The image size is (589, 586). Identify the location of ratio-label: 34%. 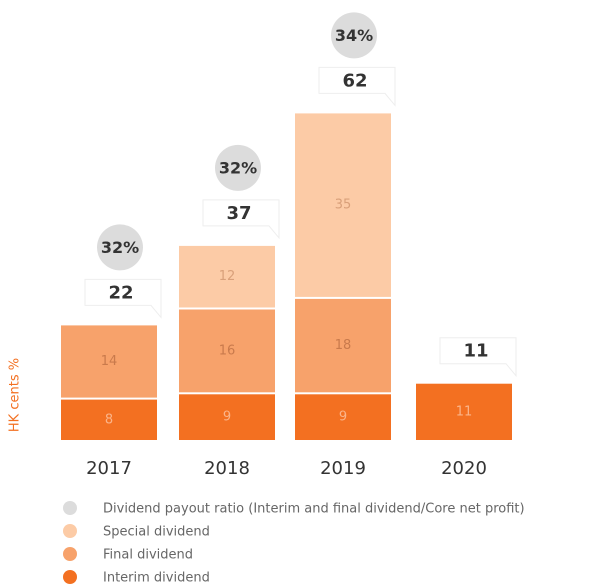
(354, 35).